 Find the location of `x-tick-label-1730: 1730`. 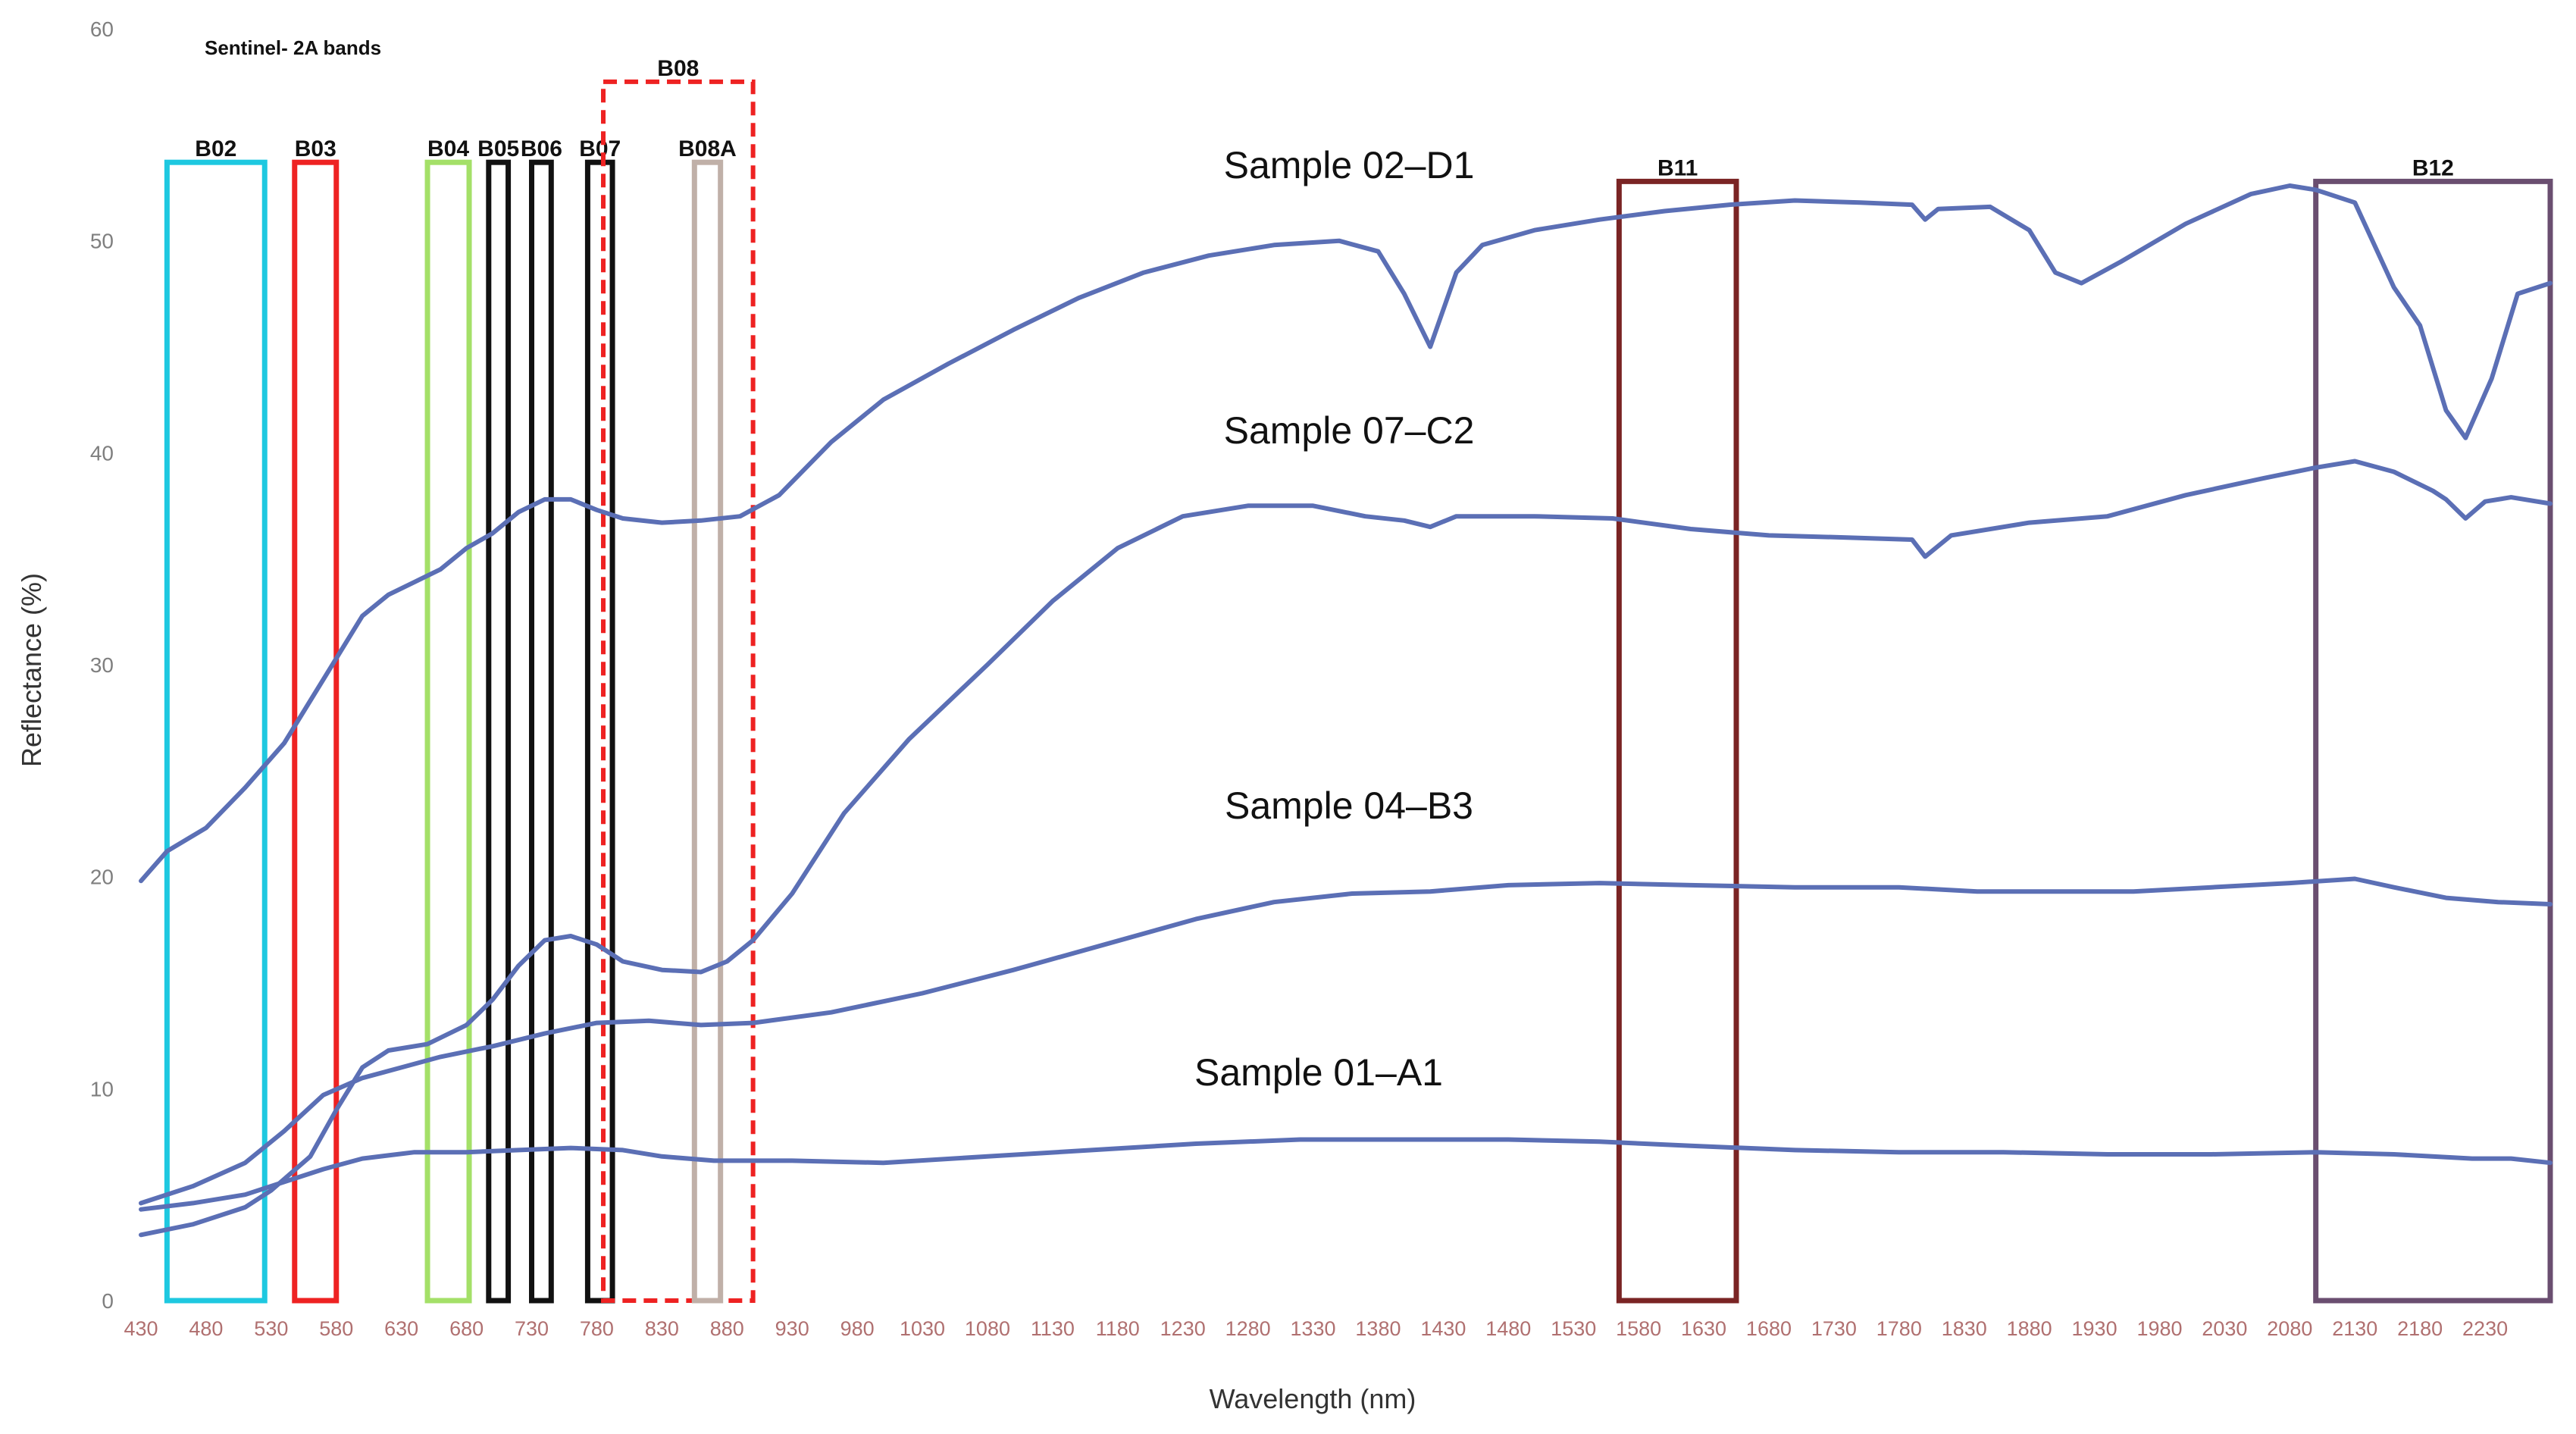

x-tick-label-1730: 1730 is located at coordinates (1834, 1328).